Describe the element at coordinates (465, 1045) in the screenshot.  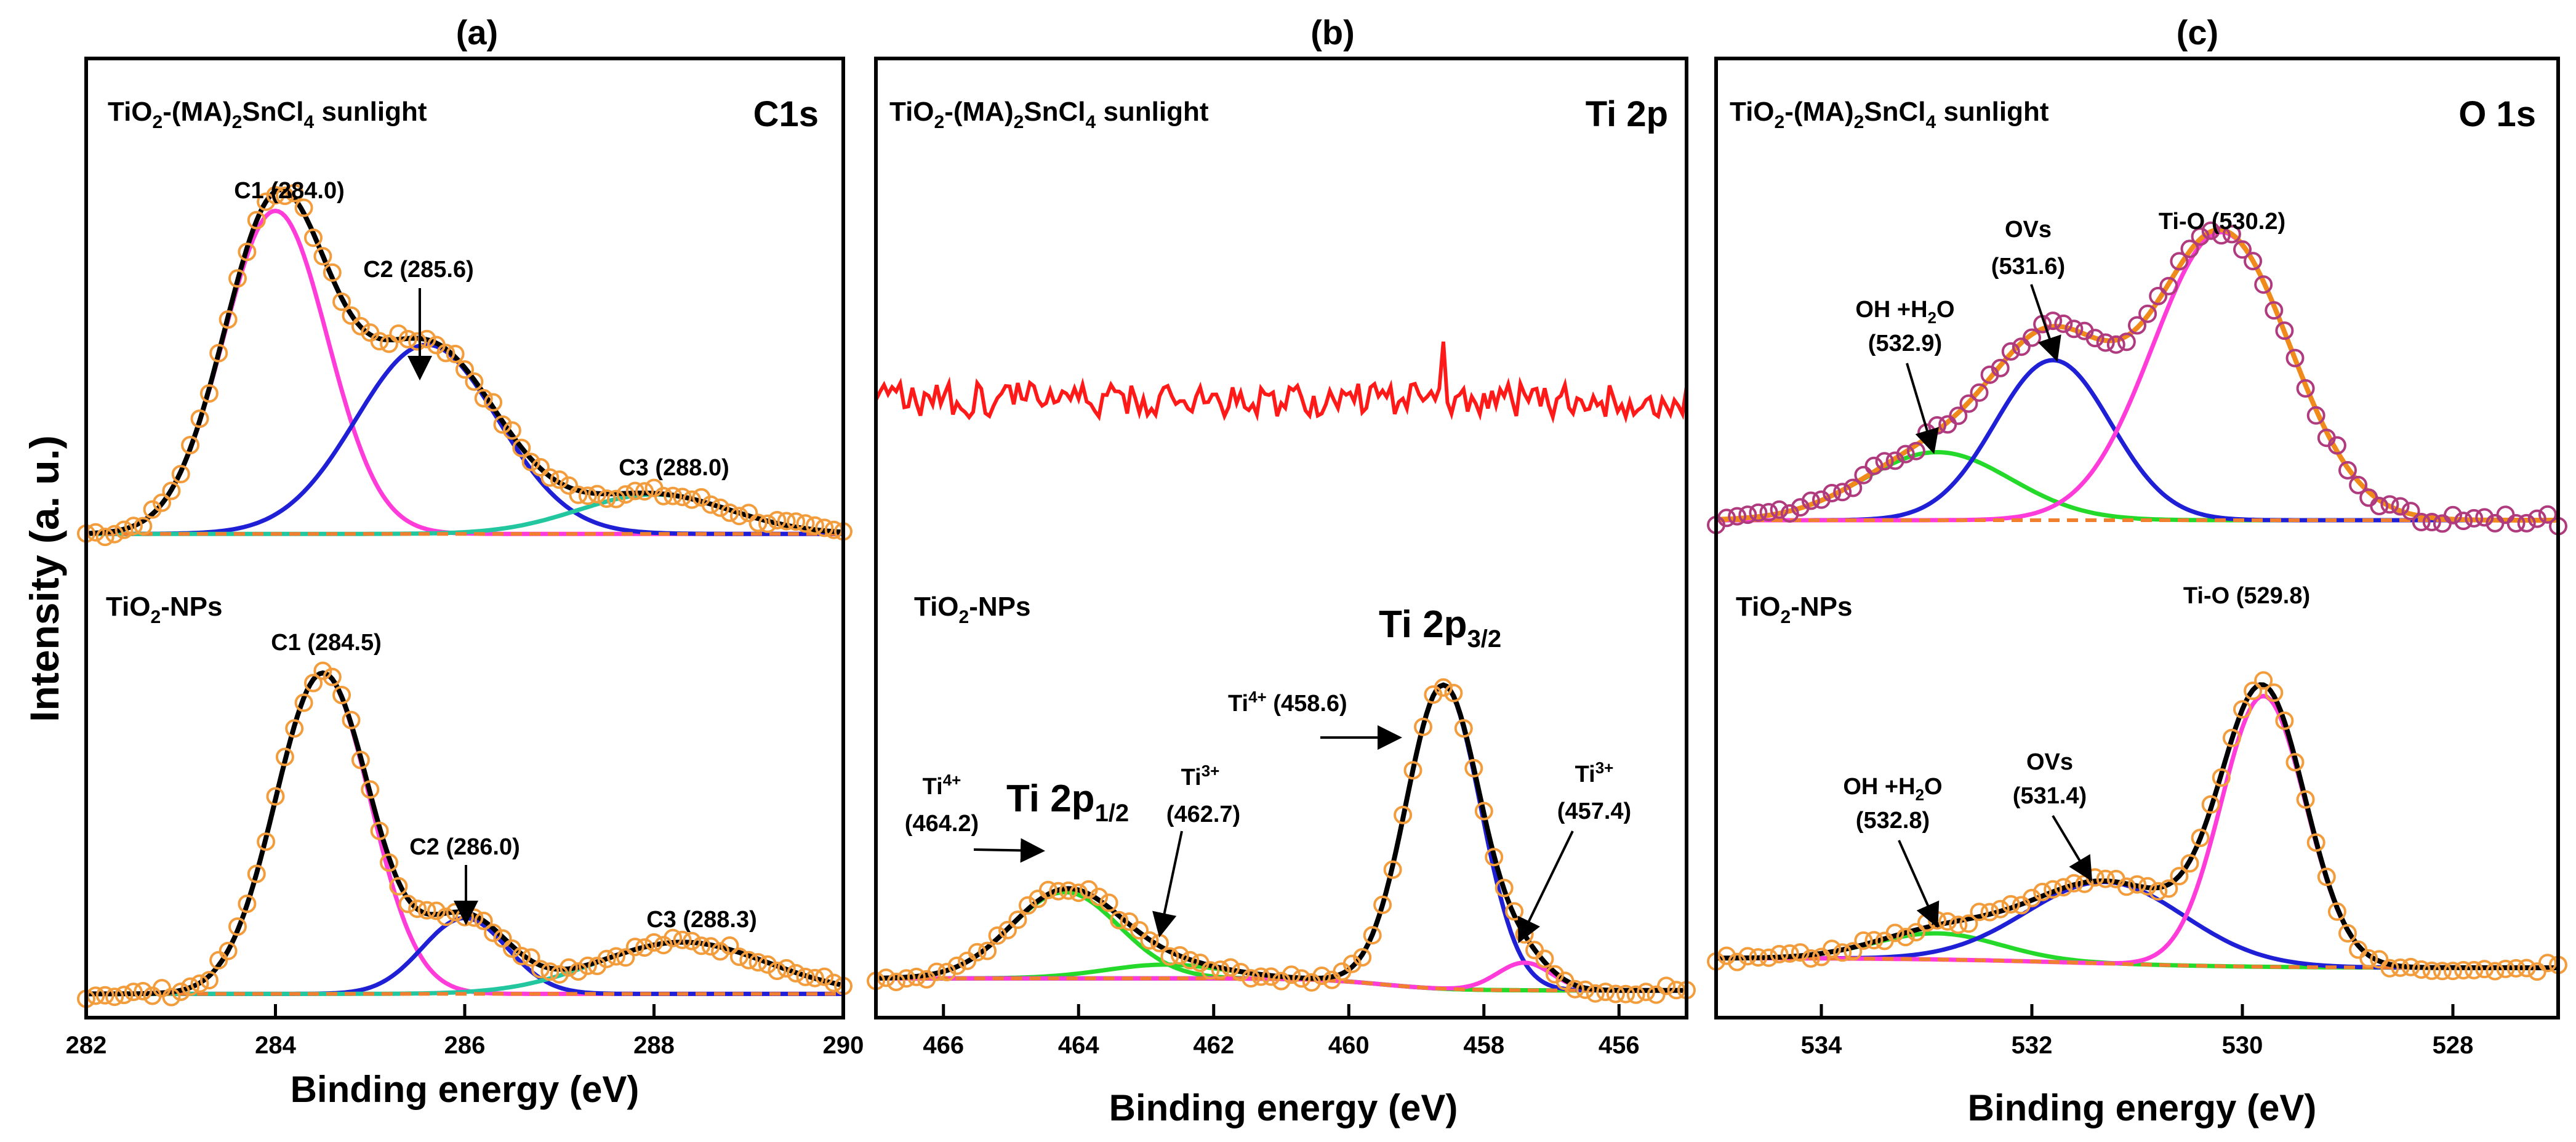
I see `a-tick-label: 286` at that location.